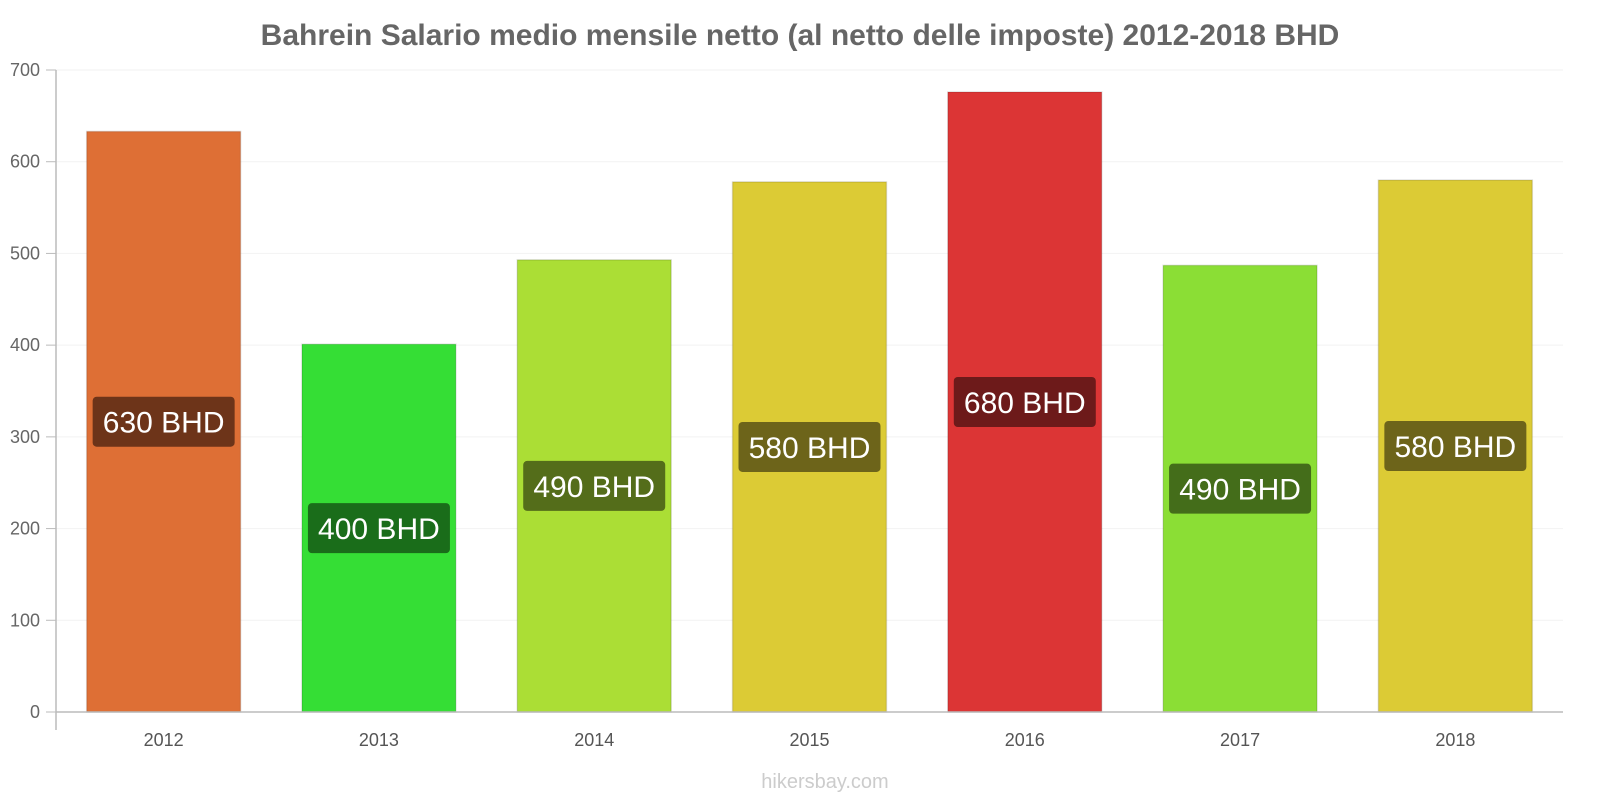  Describe the element at coordinates (164, 740) in the screenshot. I see `x-tick-label: 2012` at that location.